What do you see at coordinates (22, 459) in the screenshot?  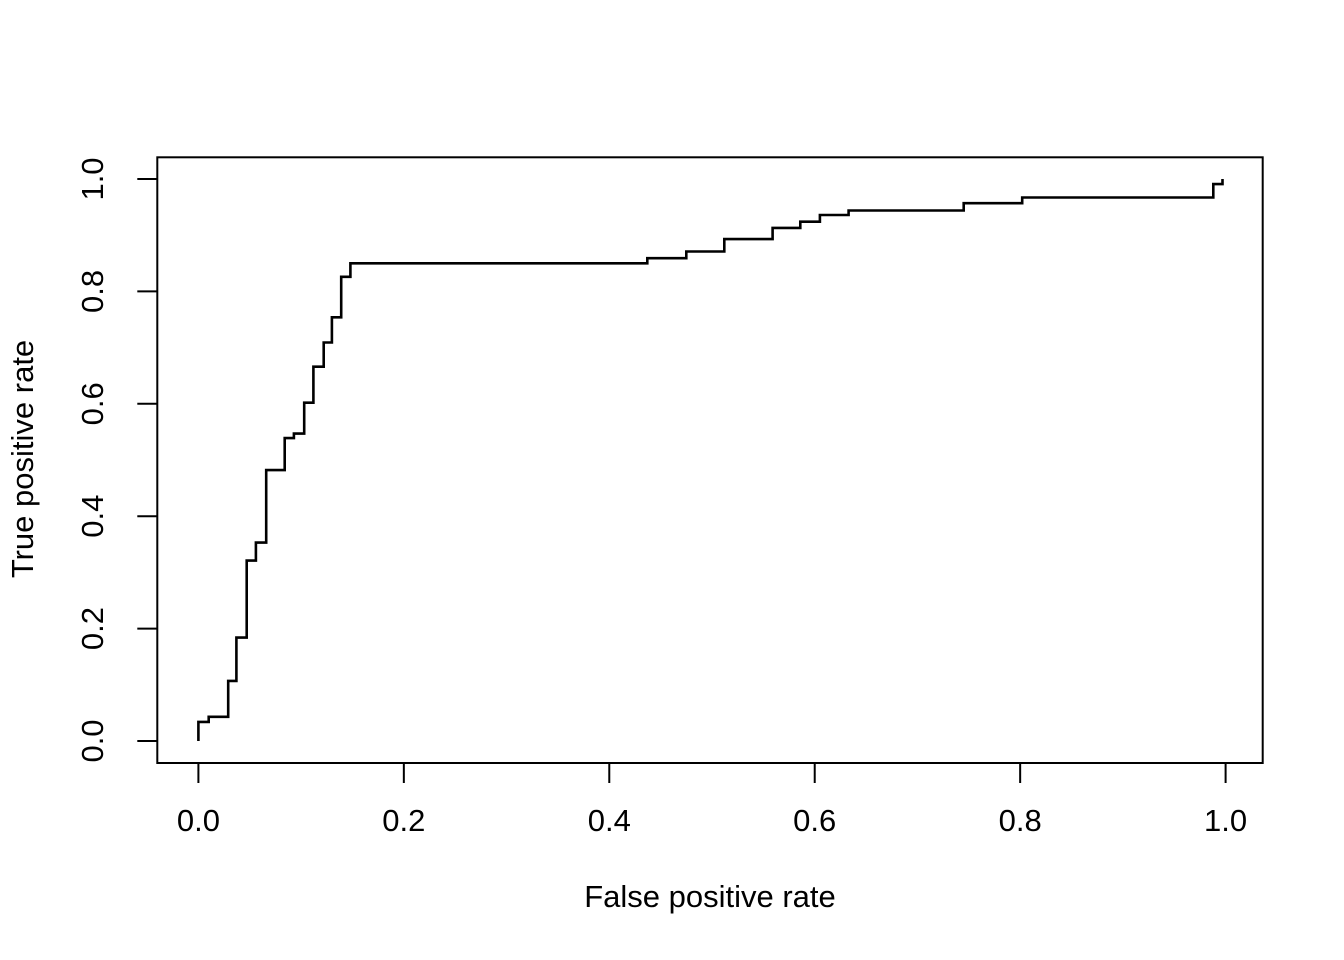 I see `y-axis-title: True positive rate` at bounding box center [22, 459].